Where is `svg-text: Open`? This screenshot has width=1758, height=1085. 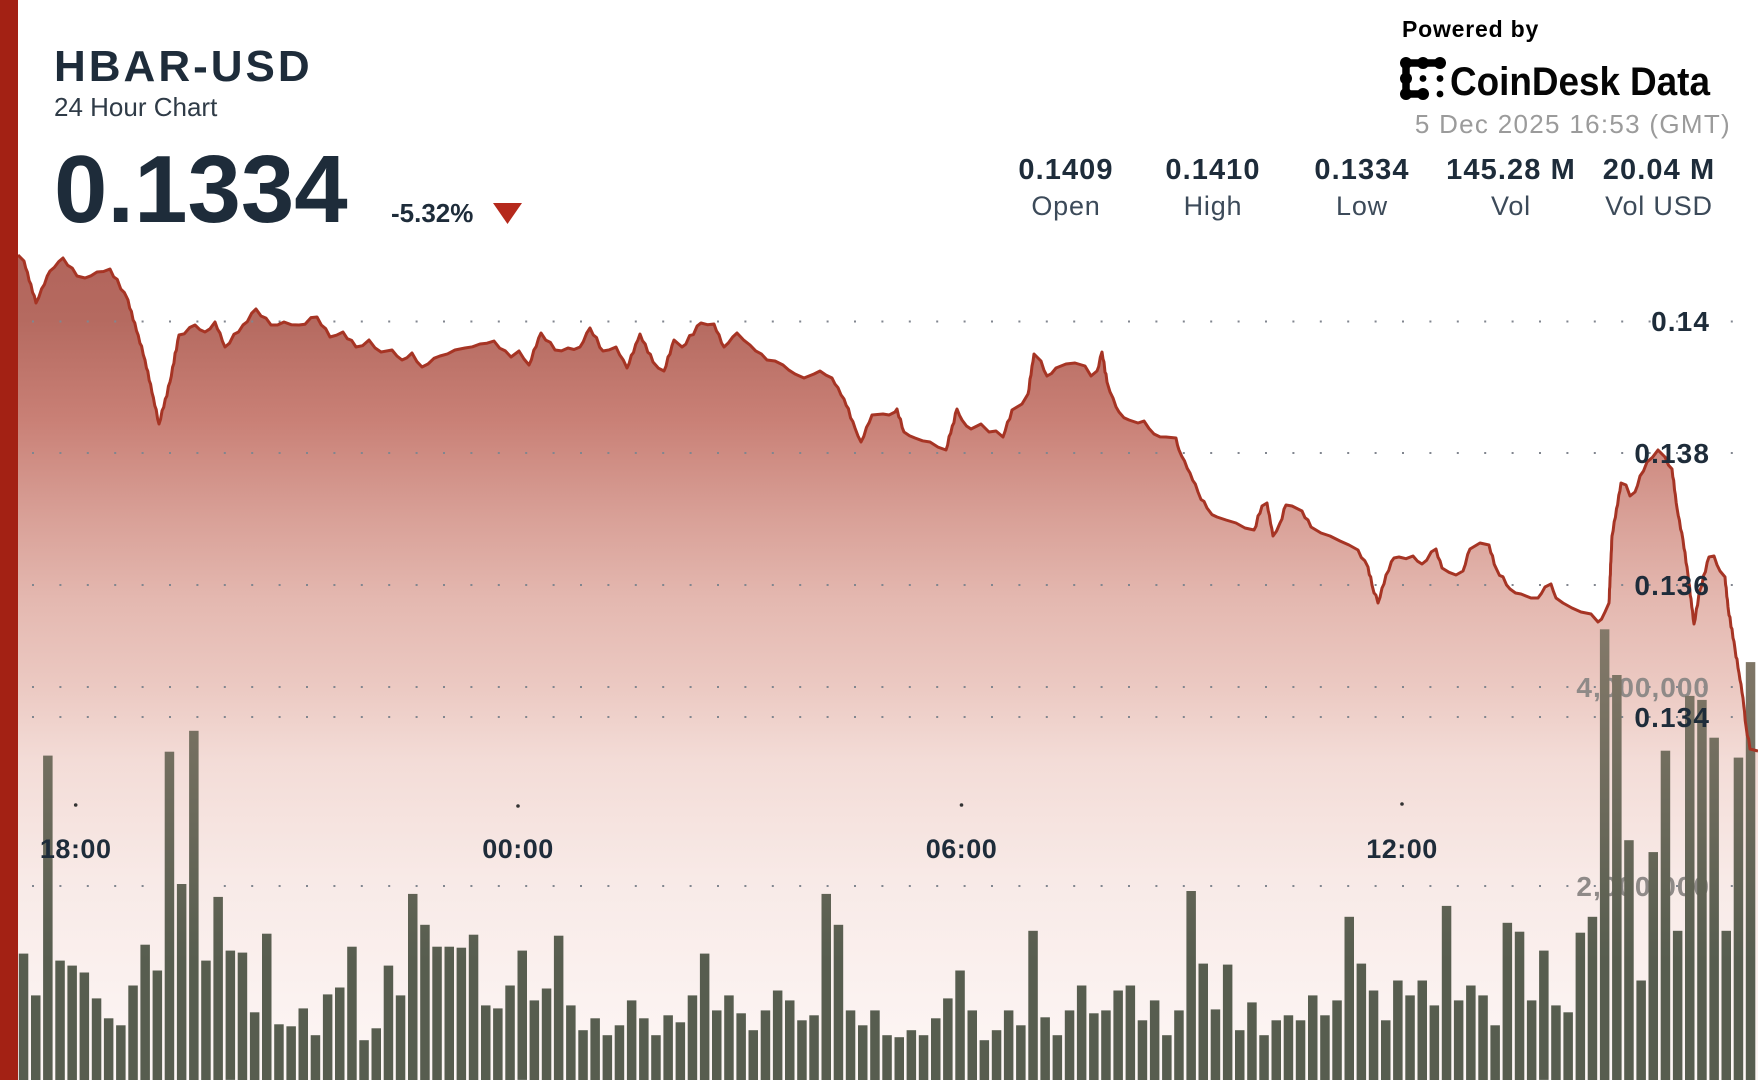
svg-text: Open is located at coordinates (1065, 206).